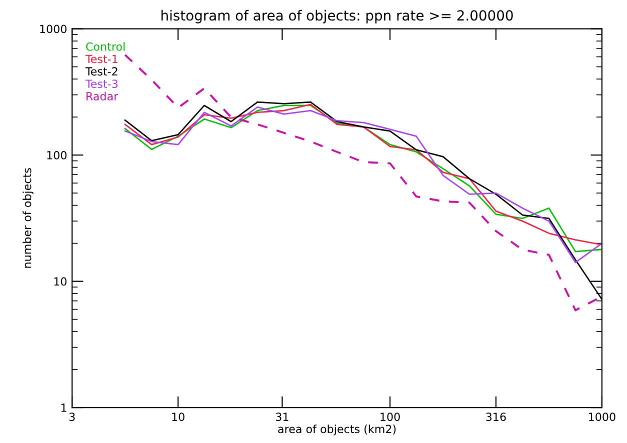 This screenshot has width=627, height=443. Describe the element at coordinates (101, 71) in the screenshot. I see `text: Test-2` at that location.